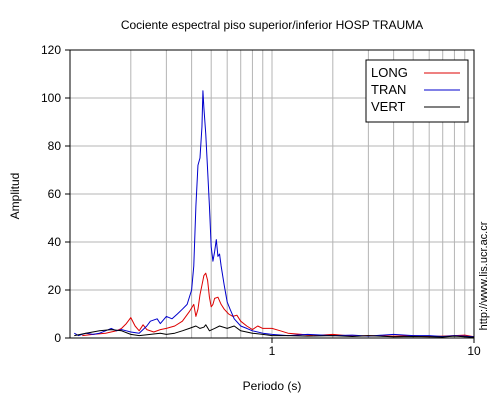 The width and height of the screenshot is (500, 400). What do you see at coordinates (474, 351) in the screenshot?
I see `x-tick-label: 10` at bounding box center [474, 351].